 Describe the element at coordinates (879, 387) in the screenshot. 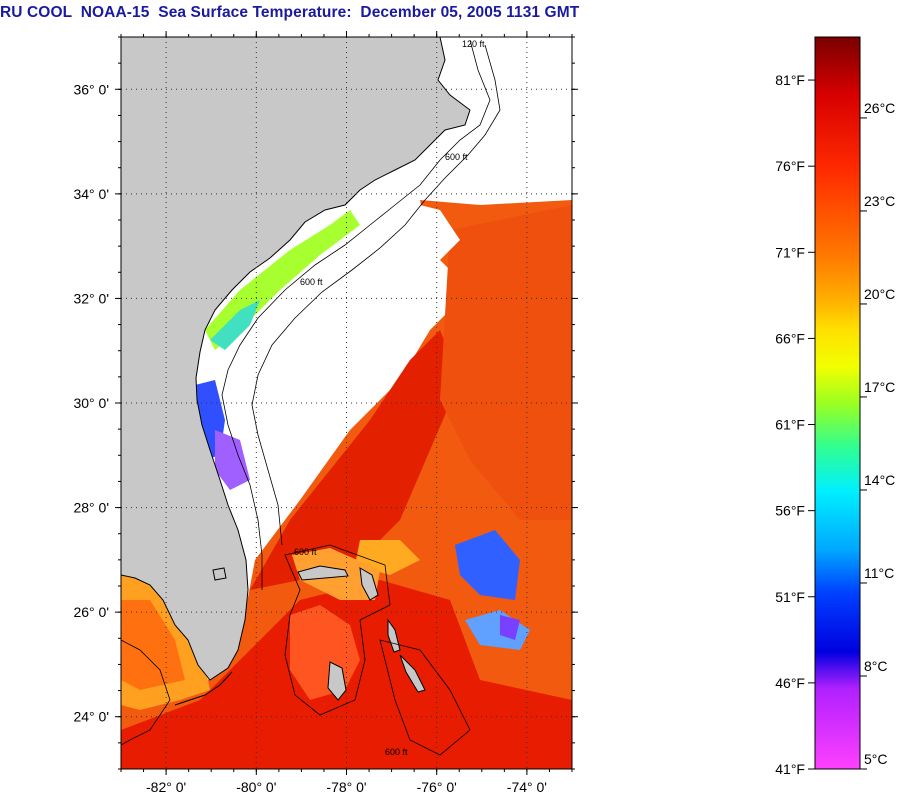

I see `colorbar-c-label: 17°C` at that location.